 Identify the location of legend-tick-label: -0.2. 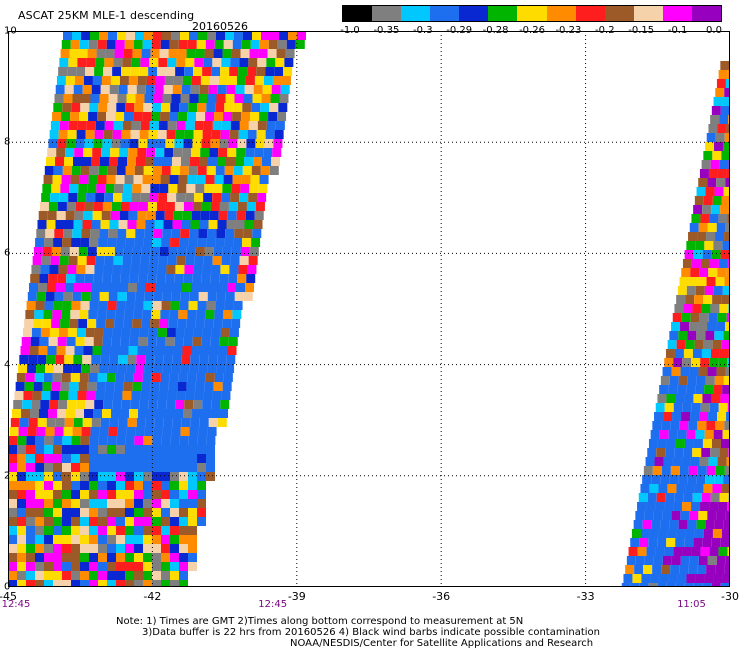
(605, 30).